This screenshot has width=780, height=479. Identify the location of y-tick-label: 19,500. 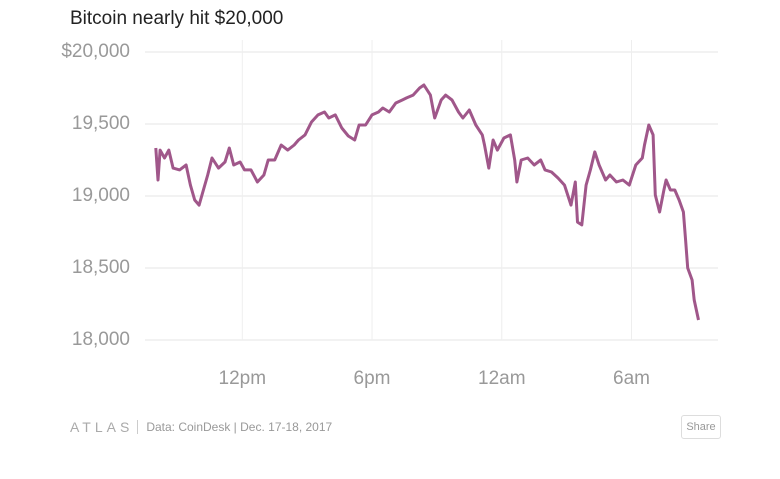
(101, 123).